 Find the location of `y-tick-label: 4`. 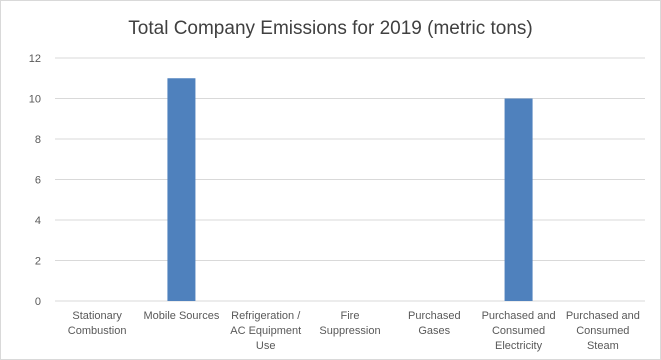

y-tick-label: 4 is located at coordinates (38, 221).